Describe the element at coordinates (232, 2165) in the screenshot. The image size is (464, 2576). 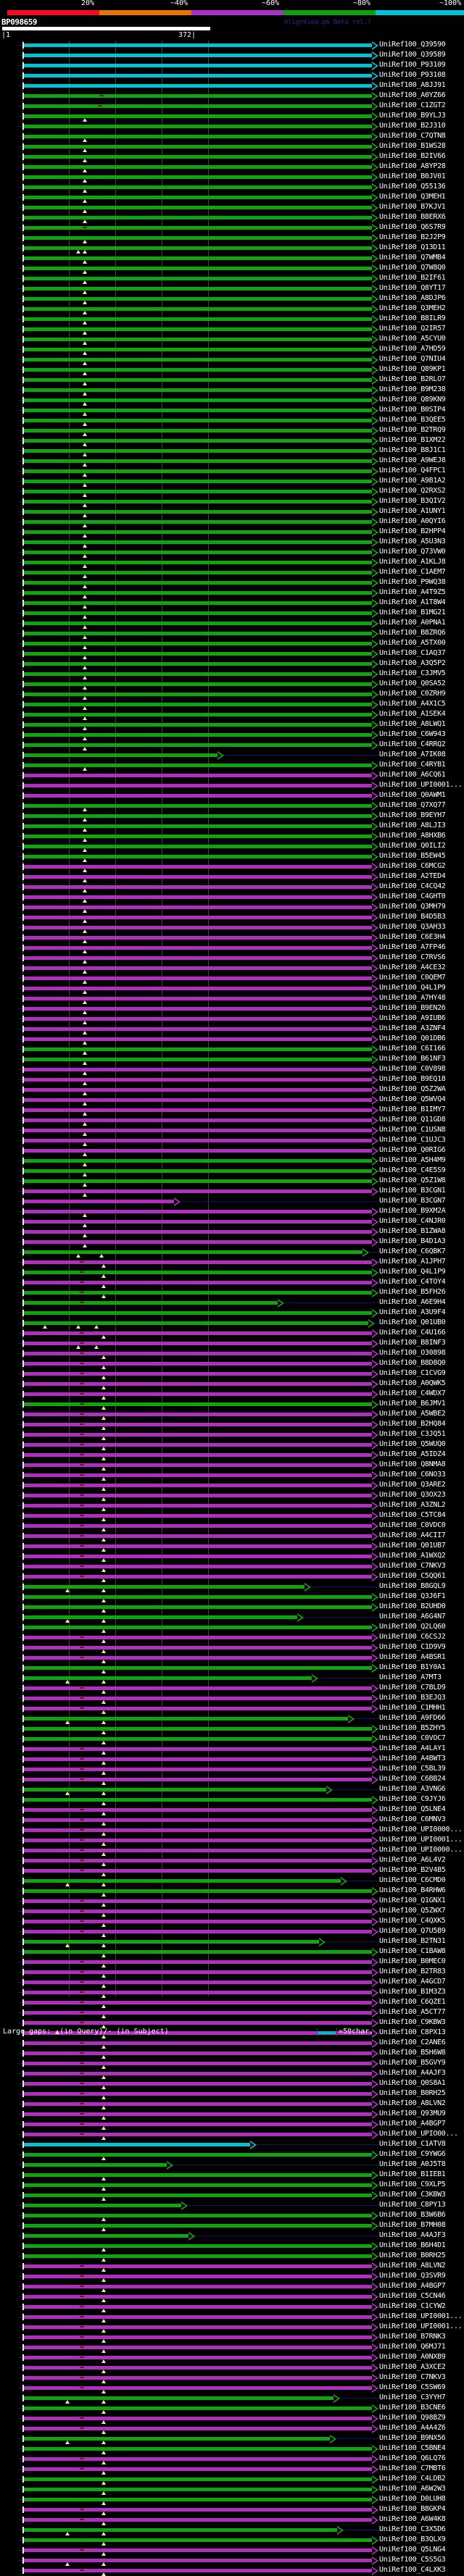
I see `hit-row: UniRef100_A0J5T8` at that location.